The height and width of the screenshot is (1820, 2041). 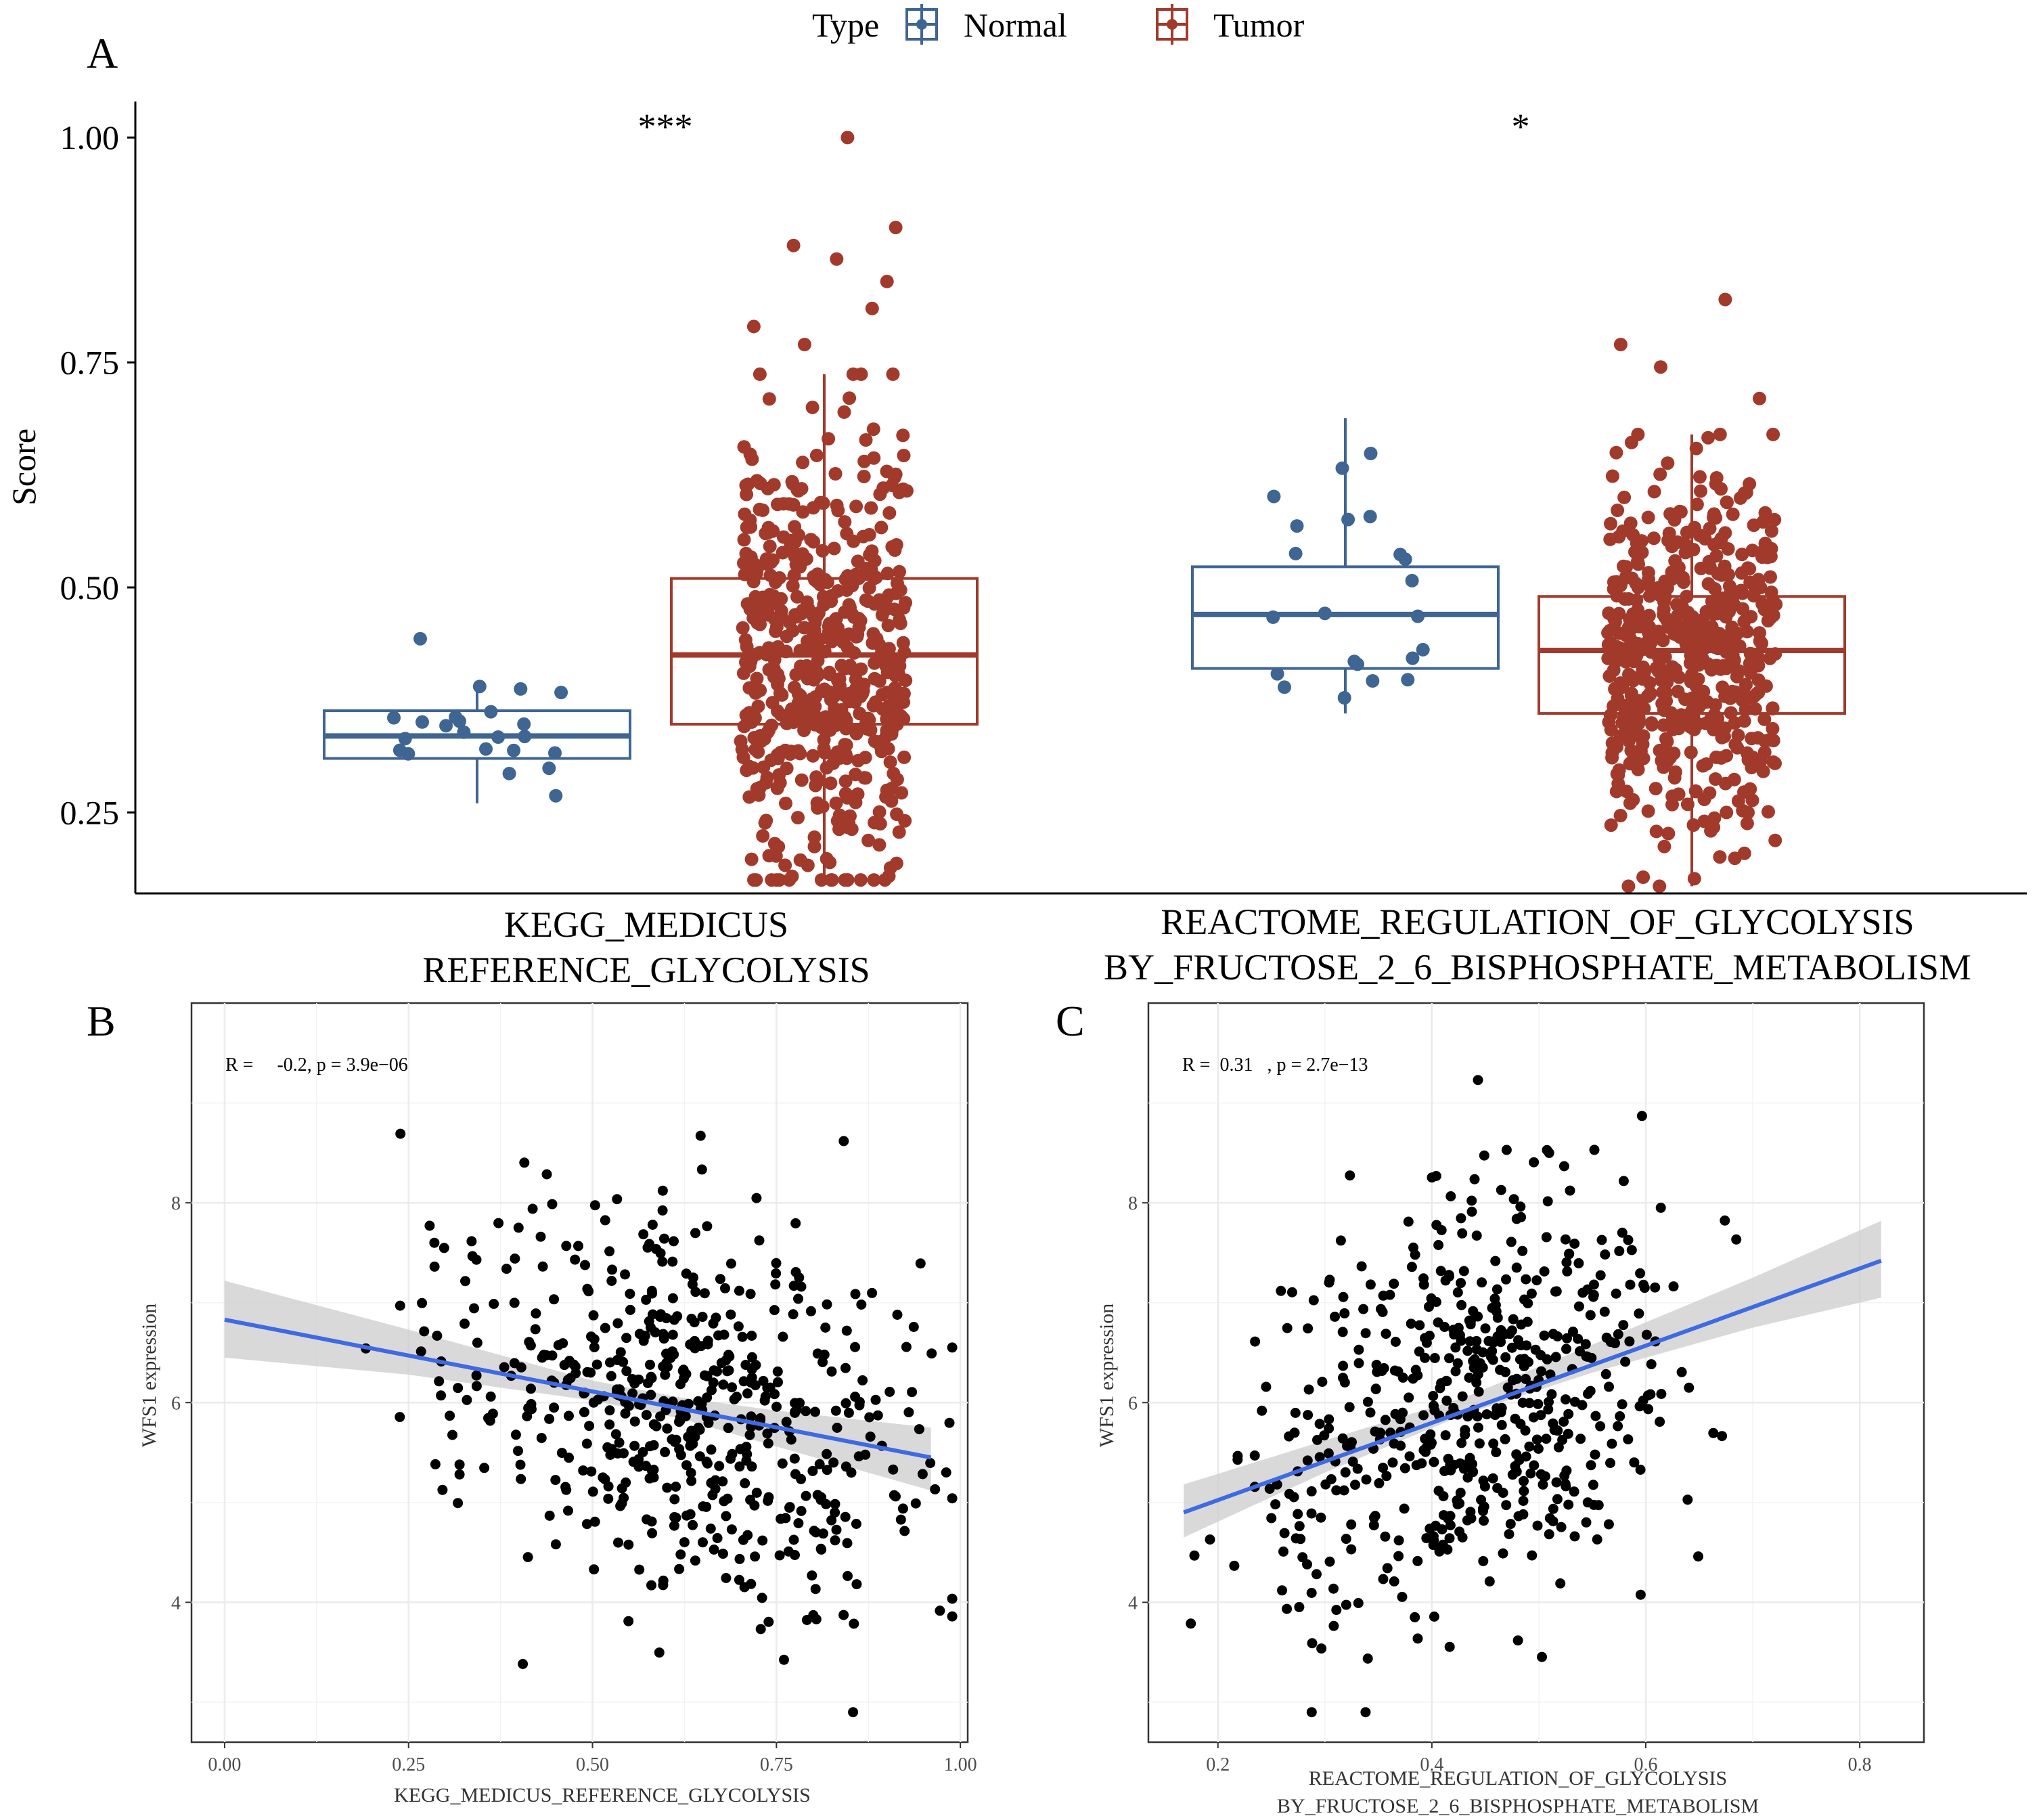 What do you see at coordinates (90, 812) in the screenshot?
I see `panel-a-y-tick-label: 0.25` at bounding box center [90, 812].